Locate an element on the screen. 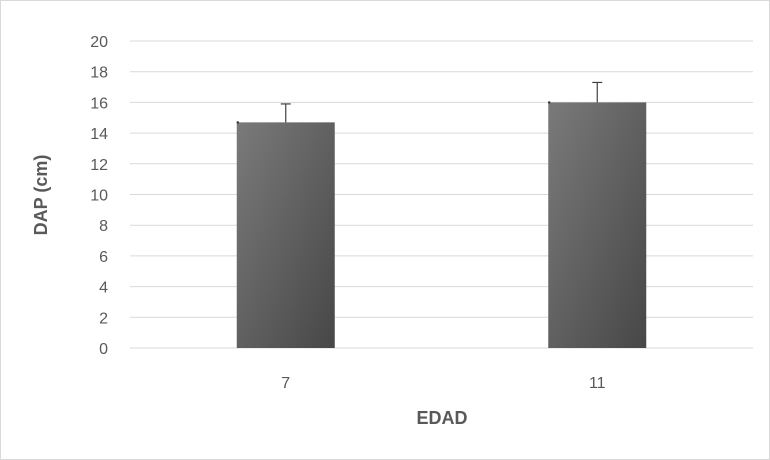 Image resolution: width=770 pixels, height=460 pixels. x-tick-label: 11 is located at coordinates (597, 383).